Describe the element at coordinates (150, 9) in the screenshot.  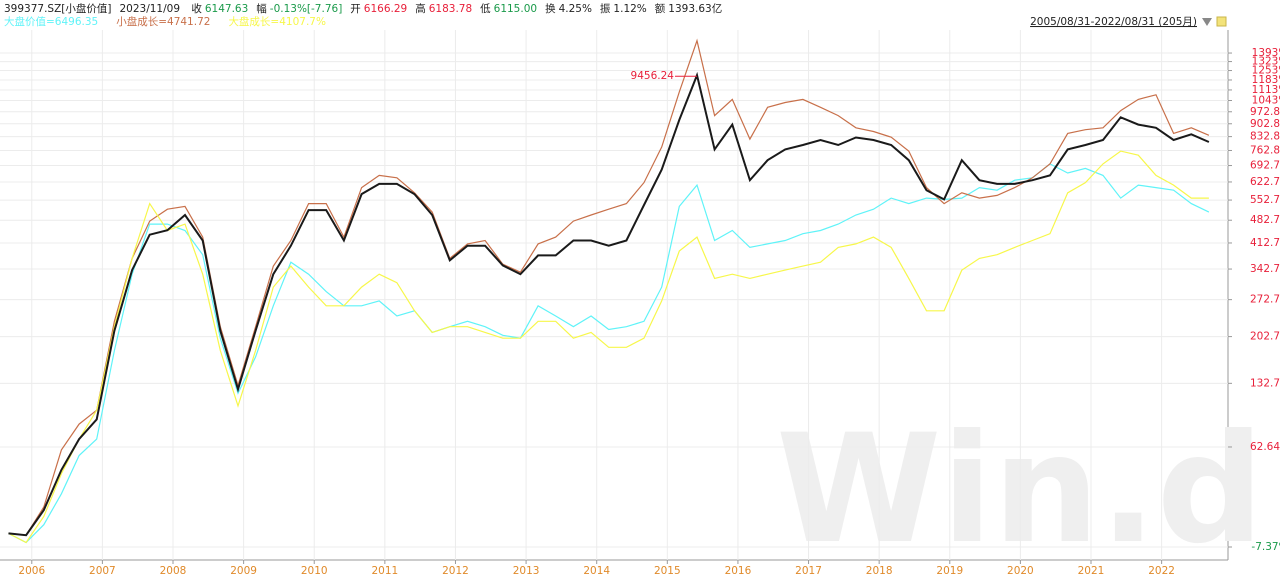
I see `date: 2023/11/09` at that location.